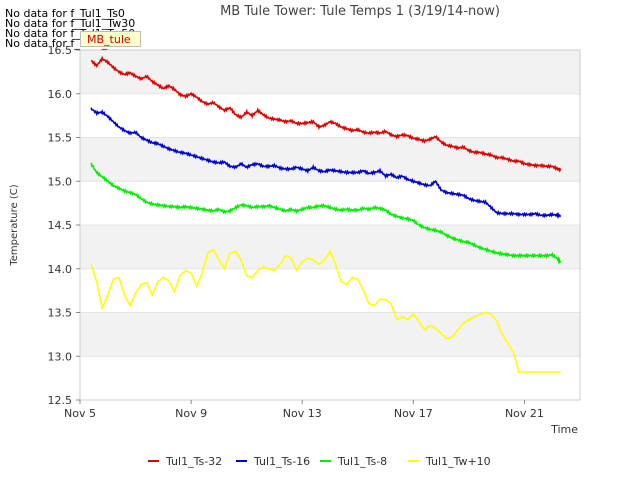  I want to click on y-tick-label: 13.5, so click(60, 313).